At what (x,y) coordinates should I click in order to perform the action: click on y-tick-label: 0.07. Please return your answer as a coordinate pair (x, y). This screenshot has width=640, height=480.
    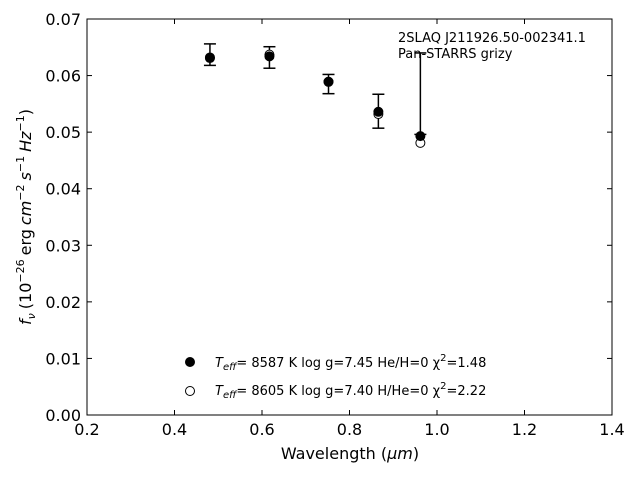
    Looking at the image, I should click on (63, 19).